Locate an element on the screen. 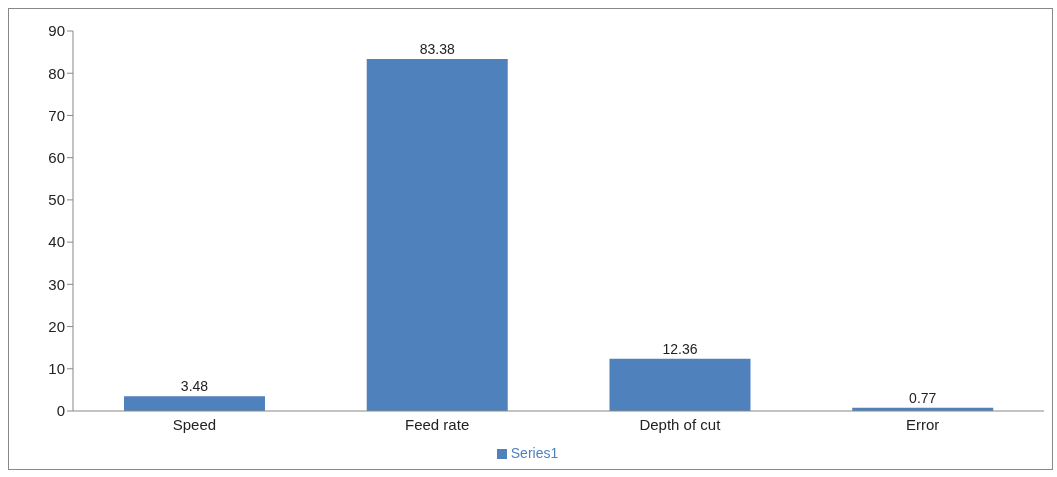 This screenshot has height=477, width=1057. y-tick-label: 0 is located at coordinates (60, 411).